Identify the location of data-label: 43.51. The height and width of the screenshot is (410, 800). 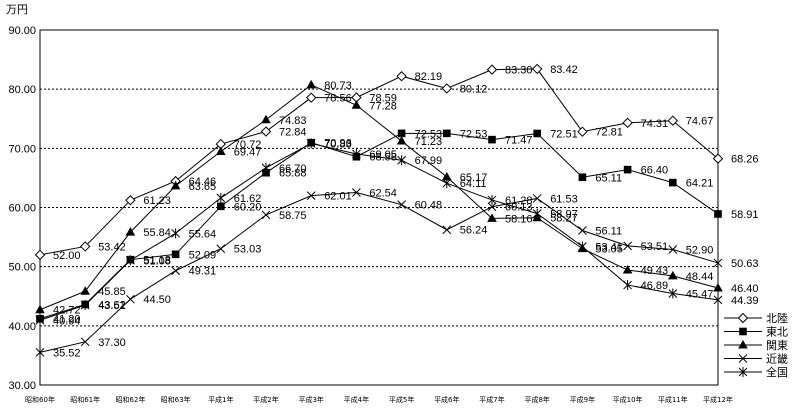
(112, 306).